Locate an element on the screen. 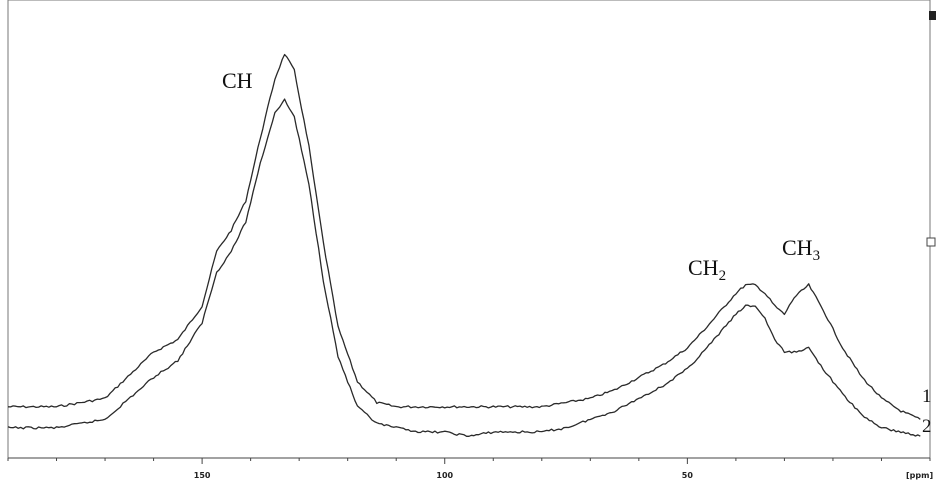  x-axis-unit-label: [ppm] is located at coordinates (919, 475).